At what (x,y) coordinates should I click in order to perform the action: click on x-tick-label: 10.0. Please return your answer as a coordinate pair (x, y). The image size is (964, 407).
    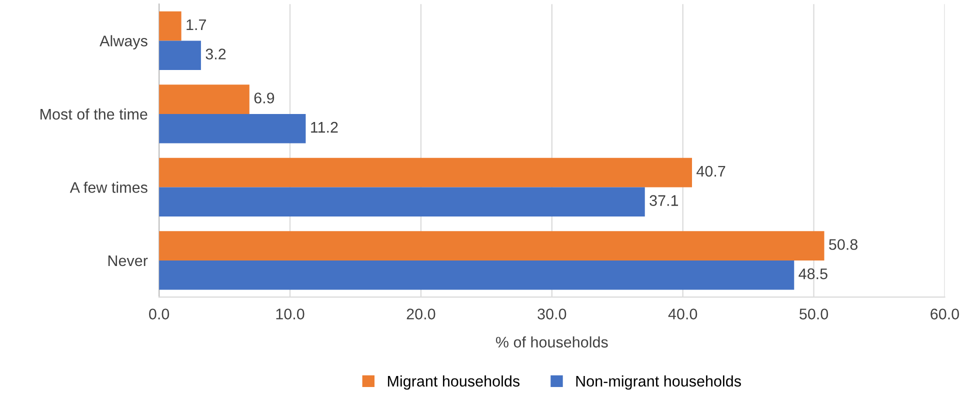
    Looking at the image, I should click on (290, 314).